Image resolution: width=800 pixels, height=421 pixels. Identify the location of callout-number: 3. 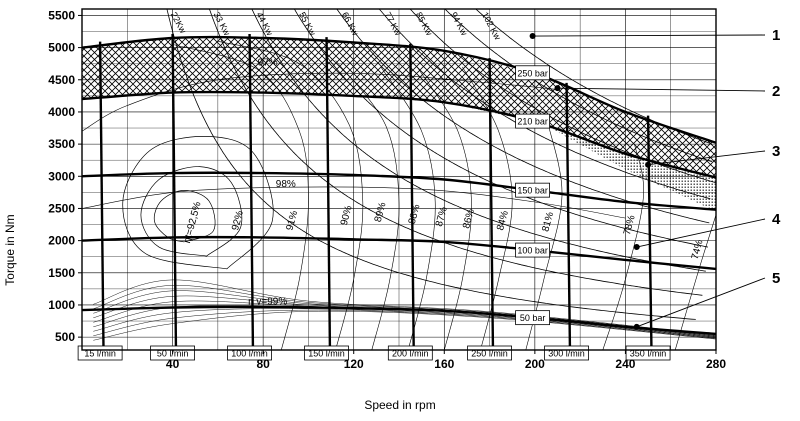
(776, 151).